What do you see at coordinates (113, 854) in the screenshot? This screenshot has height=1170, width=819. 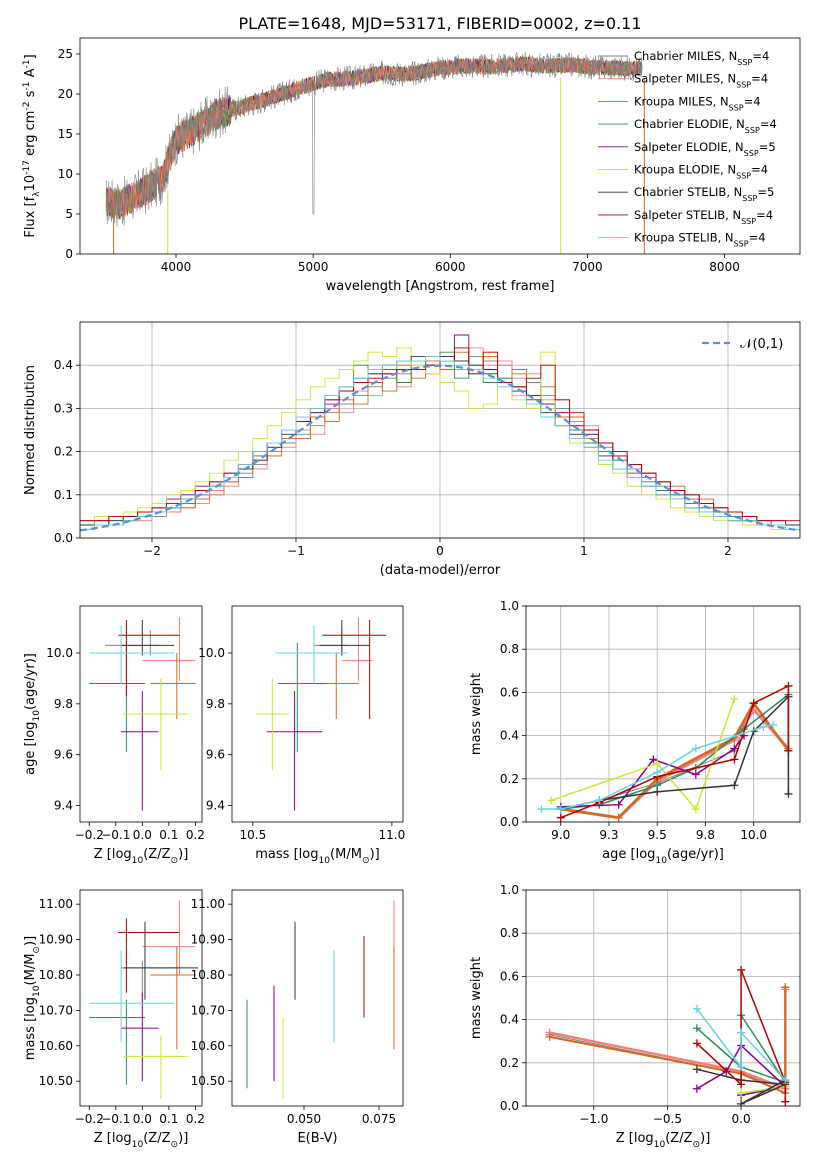 I see `label-text: Z [log` at bounding box center [113, 854].